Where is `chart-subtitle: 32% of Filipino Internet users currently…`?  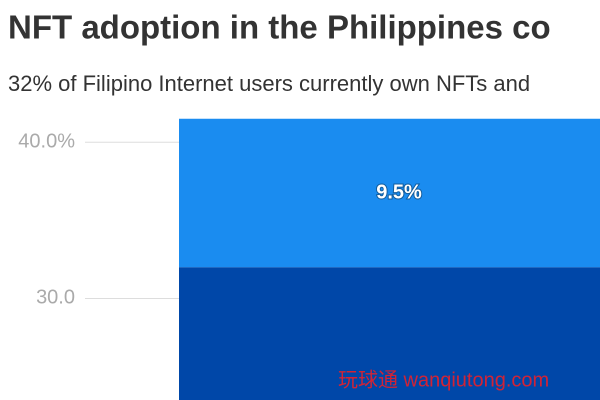
chart-subtitle: 32% of Filipino Internet users currently… is located at coordinates (269, 83).